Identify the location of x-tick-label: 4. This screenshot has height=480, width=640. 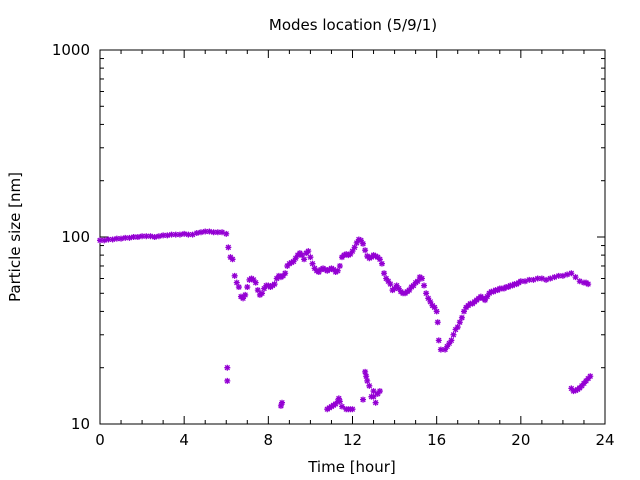
(184, 440).